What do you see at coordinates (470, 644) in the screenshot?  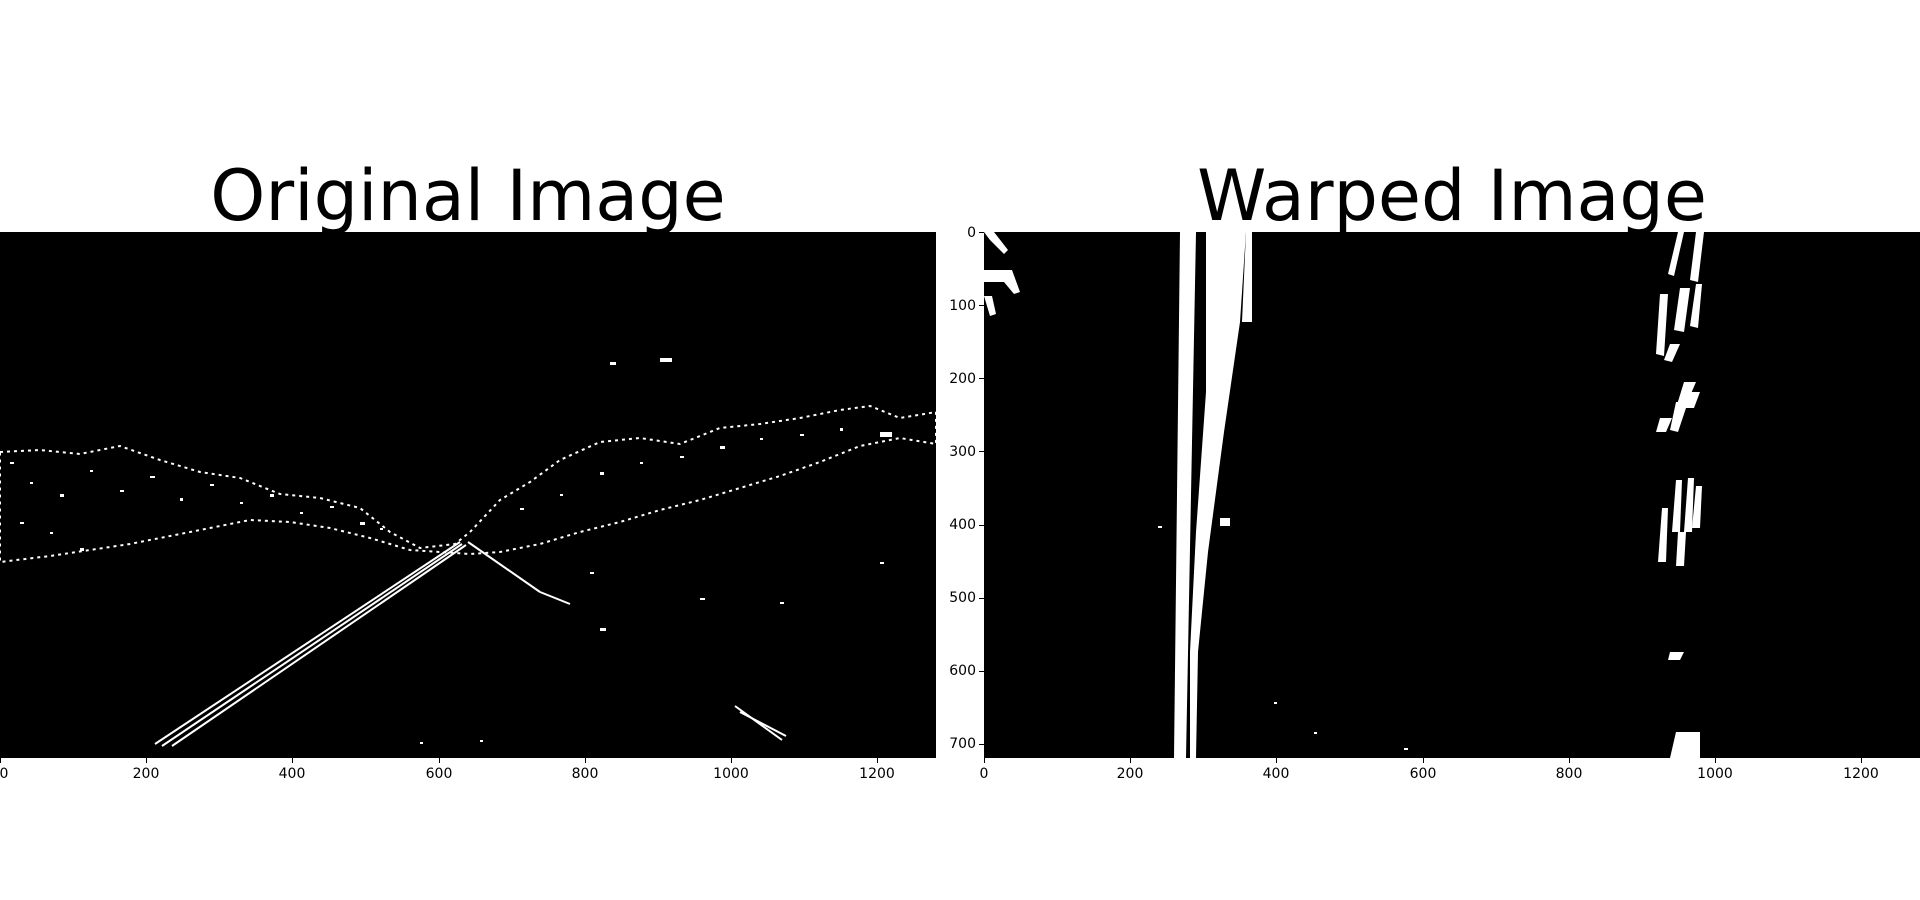 I see `lane-lines` at bounding box center [470, 644].